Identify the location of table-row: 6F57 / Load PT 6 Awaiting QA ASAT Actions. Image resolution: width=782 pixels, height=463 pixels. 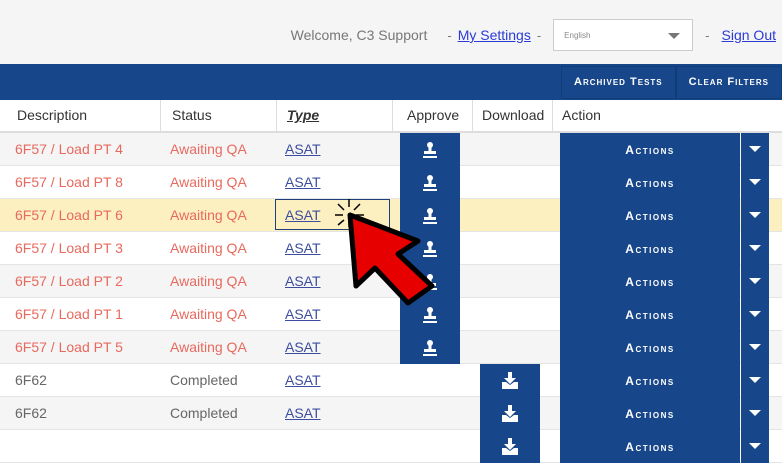
(391, 215).